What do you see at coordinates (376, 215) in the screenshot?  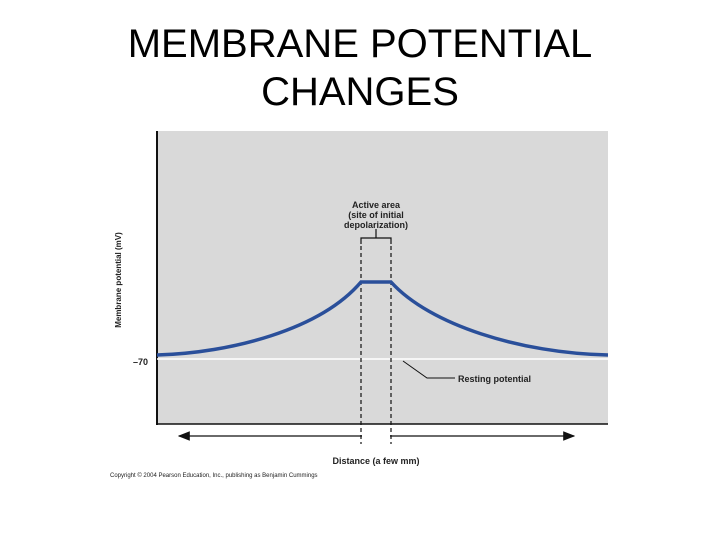 I see `active-area-label-line-2: (site of initial` at bounding box center [376, 215].